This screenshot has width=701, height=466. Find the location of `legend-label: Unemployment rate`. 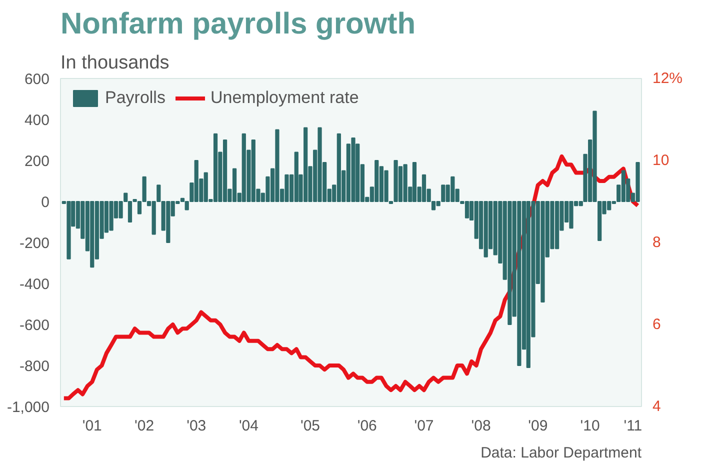

legend-label: Unemployment rate is located at coordinates (284, 98).